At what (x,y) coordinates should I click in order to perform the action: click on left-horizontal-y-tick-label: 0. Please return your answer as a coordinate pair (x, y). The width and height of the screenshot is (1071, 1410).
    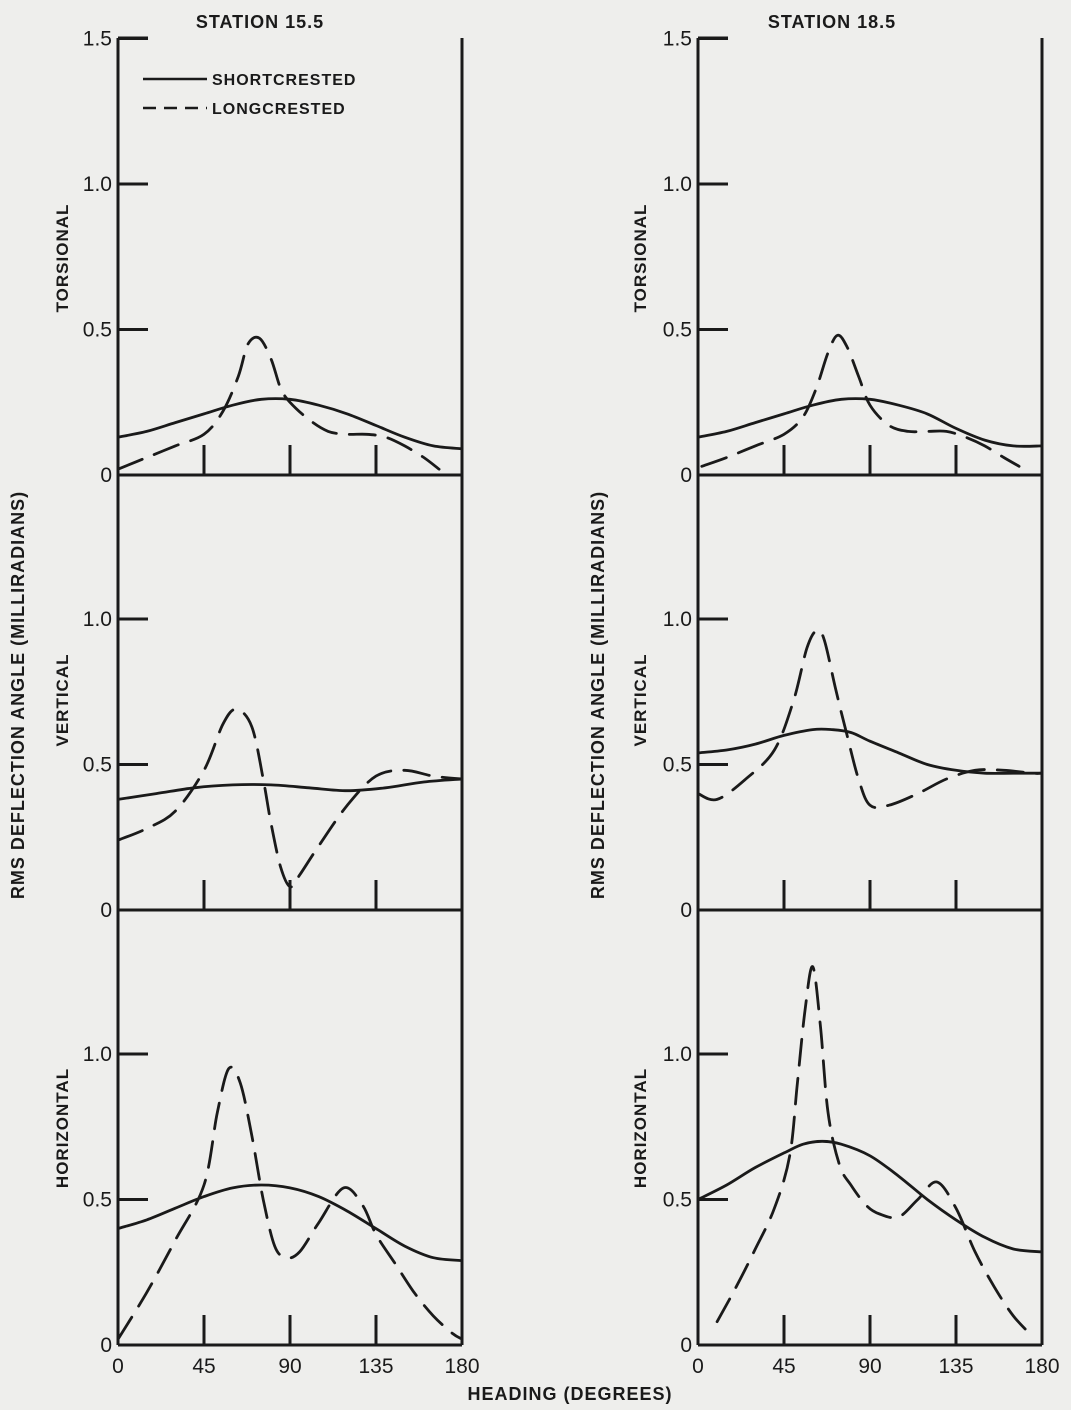
    Looking at the image, I should click on (106, 1345).